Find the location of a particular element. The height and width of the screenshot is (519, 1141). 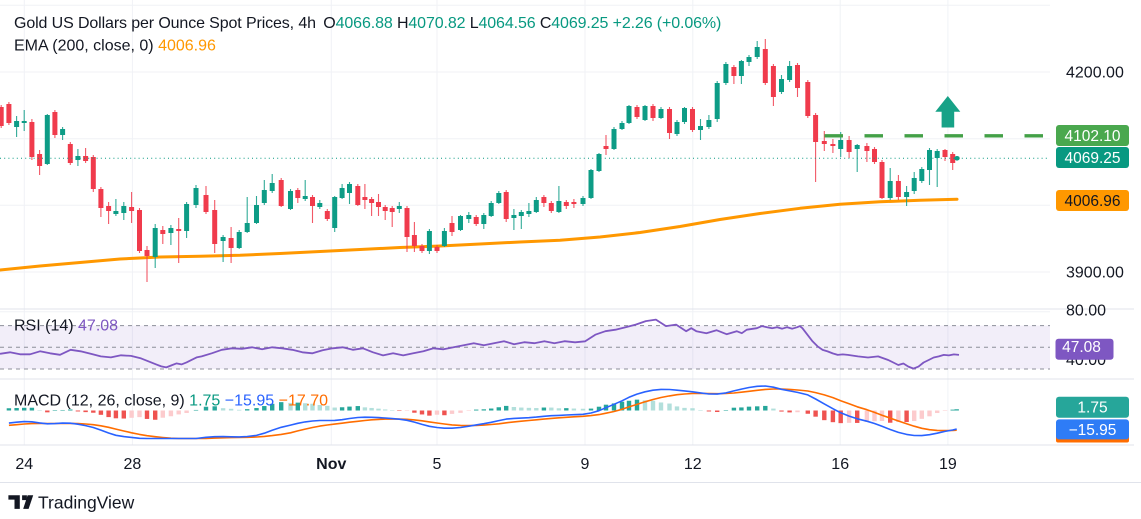

svg-text: 24 is located at coordinates (24, 464).